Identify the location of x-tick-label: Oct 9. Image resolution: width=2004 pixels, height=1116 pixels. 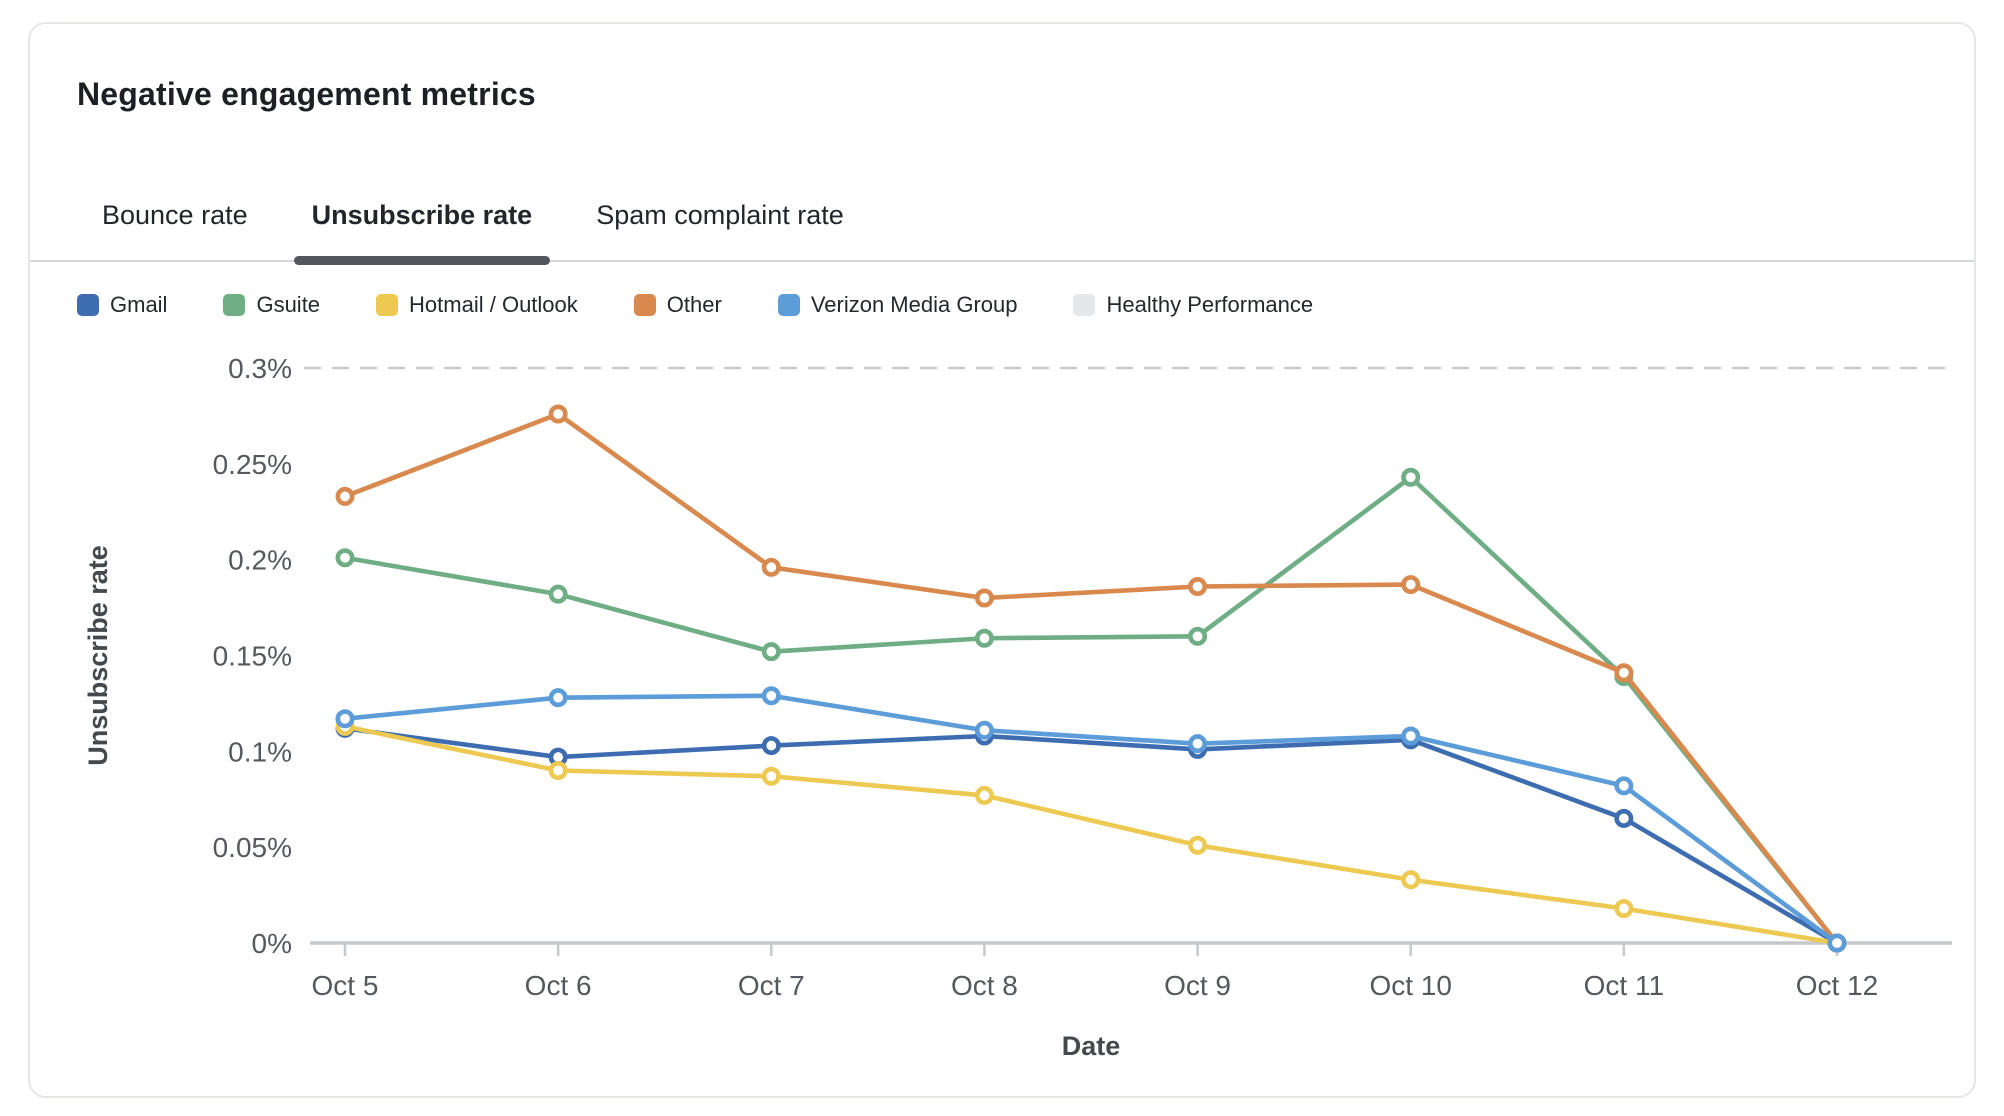
(1197, 985).